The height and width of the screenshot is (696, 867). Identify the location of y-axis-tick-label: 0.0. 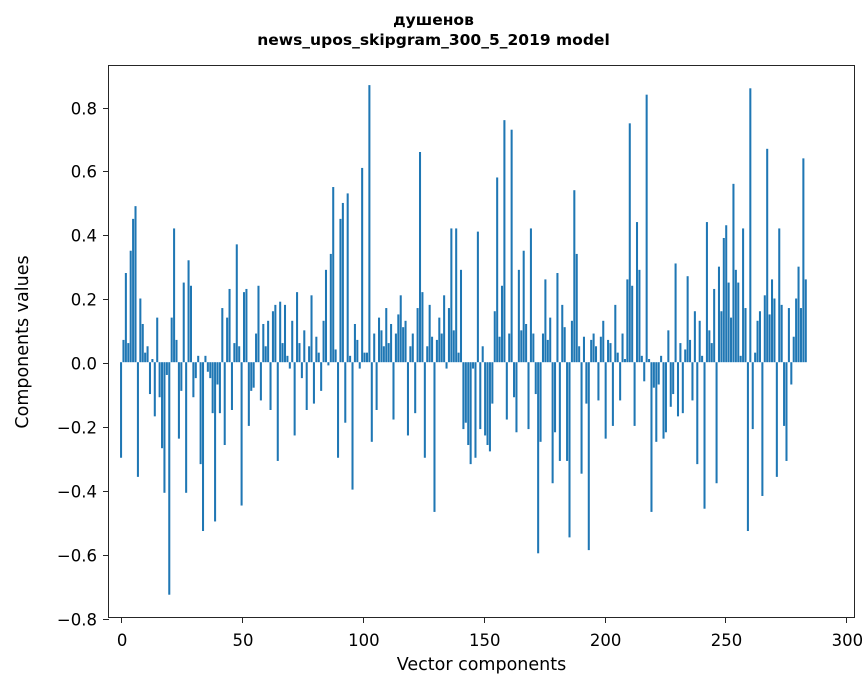
(83, 364).